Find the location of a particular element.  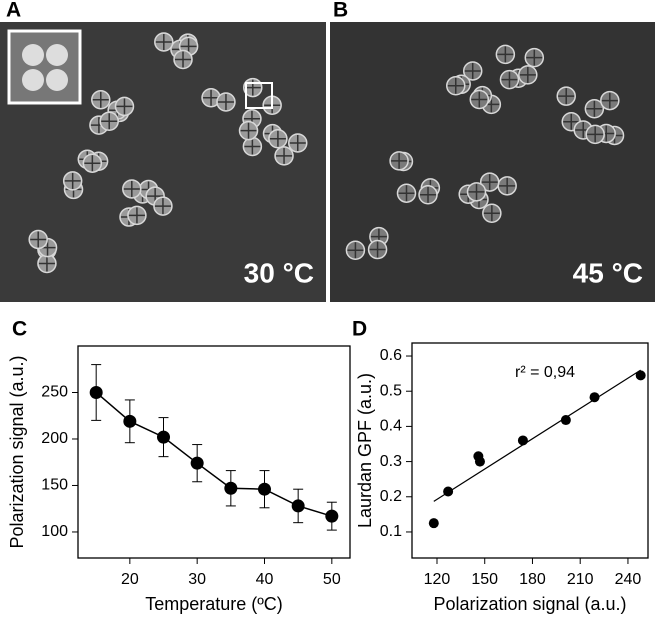

panel-letter: C is located at coordinates (19, 329).